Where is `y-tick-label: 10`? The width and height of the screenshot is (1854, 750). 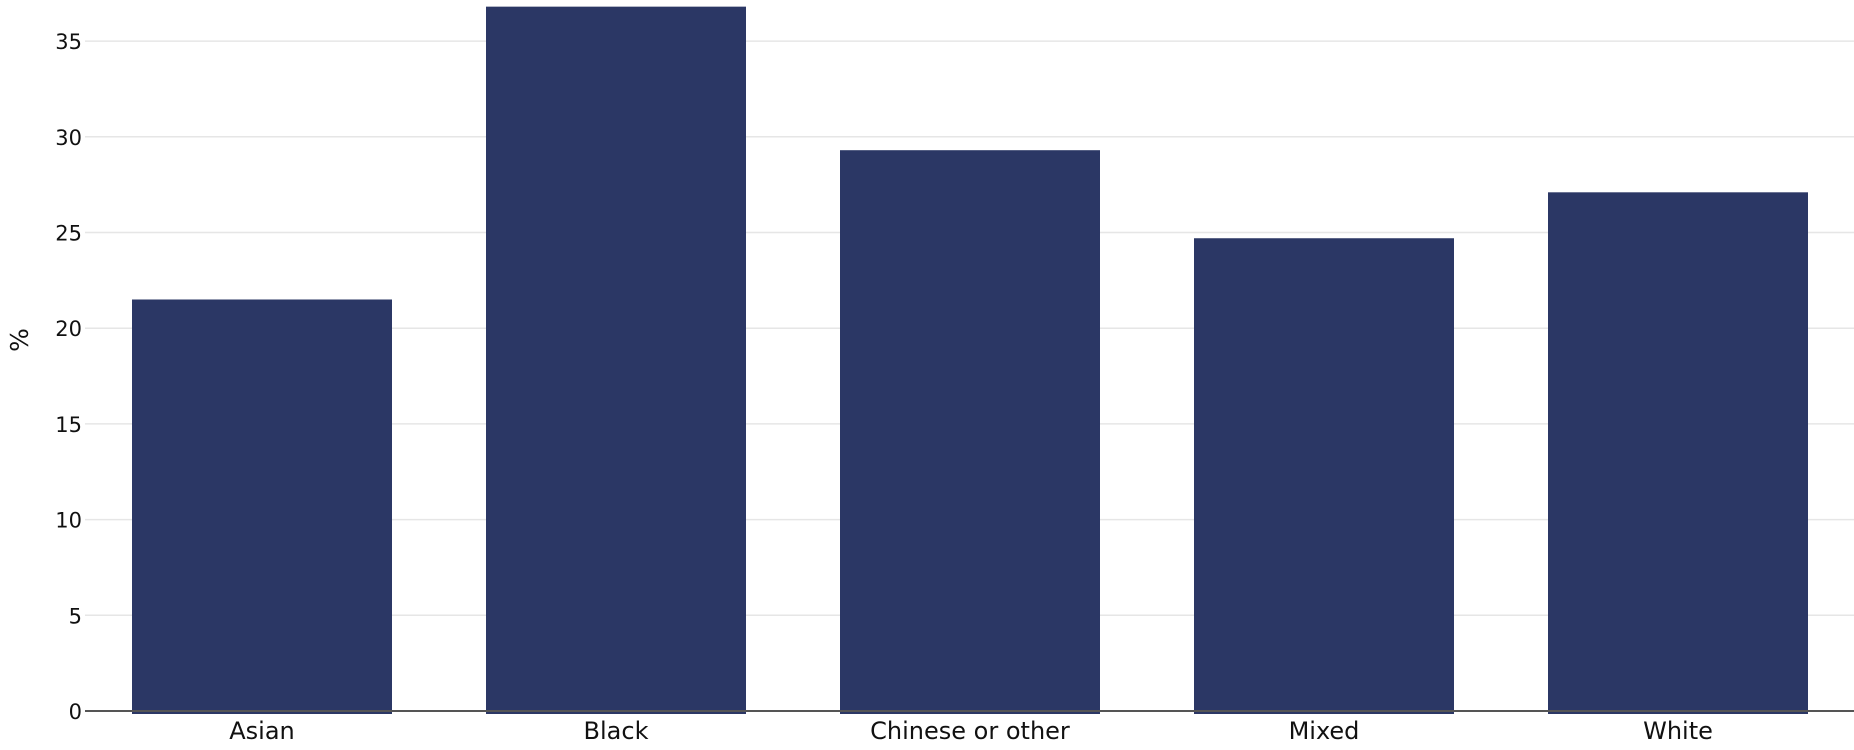 y-tick-label: 10 is located at coordinates (68, 521).